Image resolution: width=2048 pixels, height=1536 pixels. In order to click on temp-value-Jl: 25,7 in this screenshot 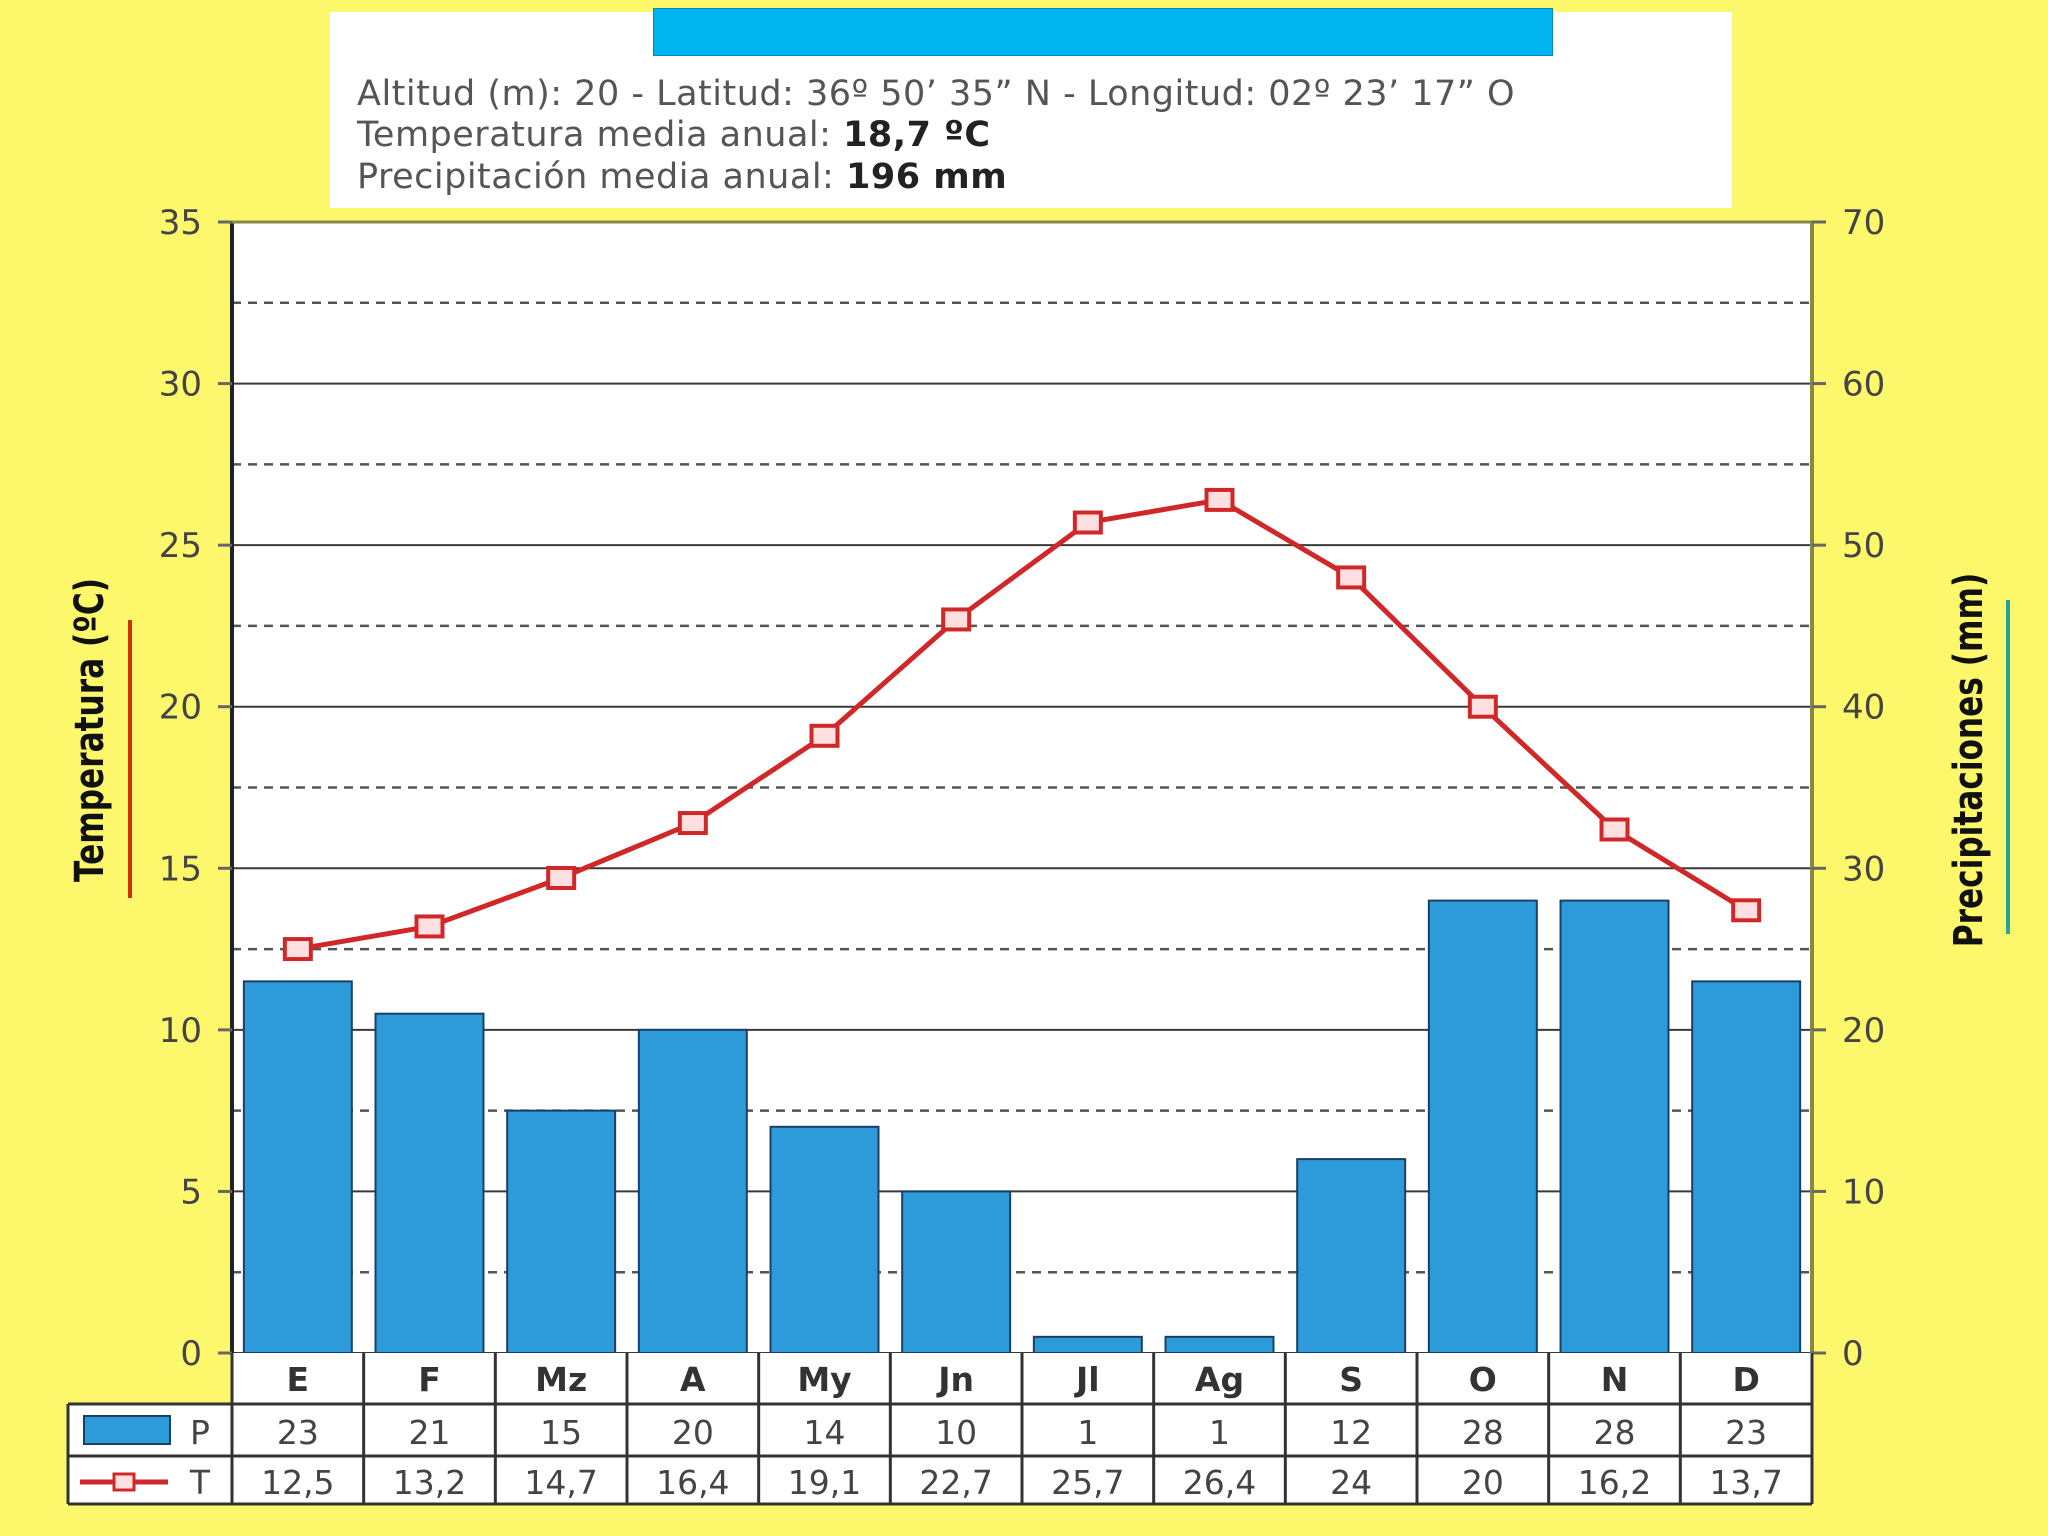, I will do `click(1087, 1482)`.